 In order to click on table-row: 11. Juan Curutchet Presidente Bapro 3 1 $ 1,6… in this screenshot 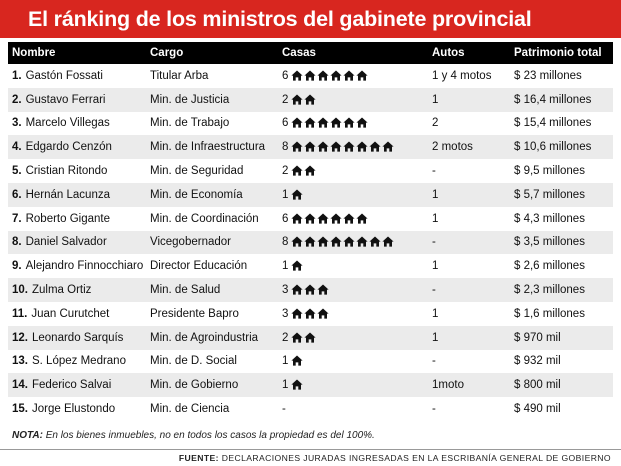, I will do `click(310, 313)`.